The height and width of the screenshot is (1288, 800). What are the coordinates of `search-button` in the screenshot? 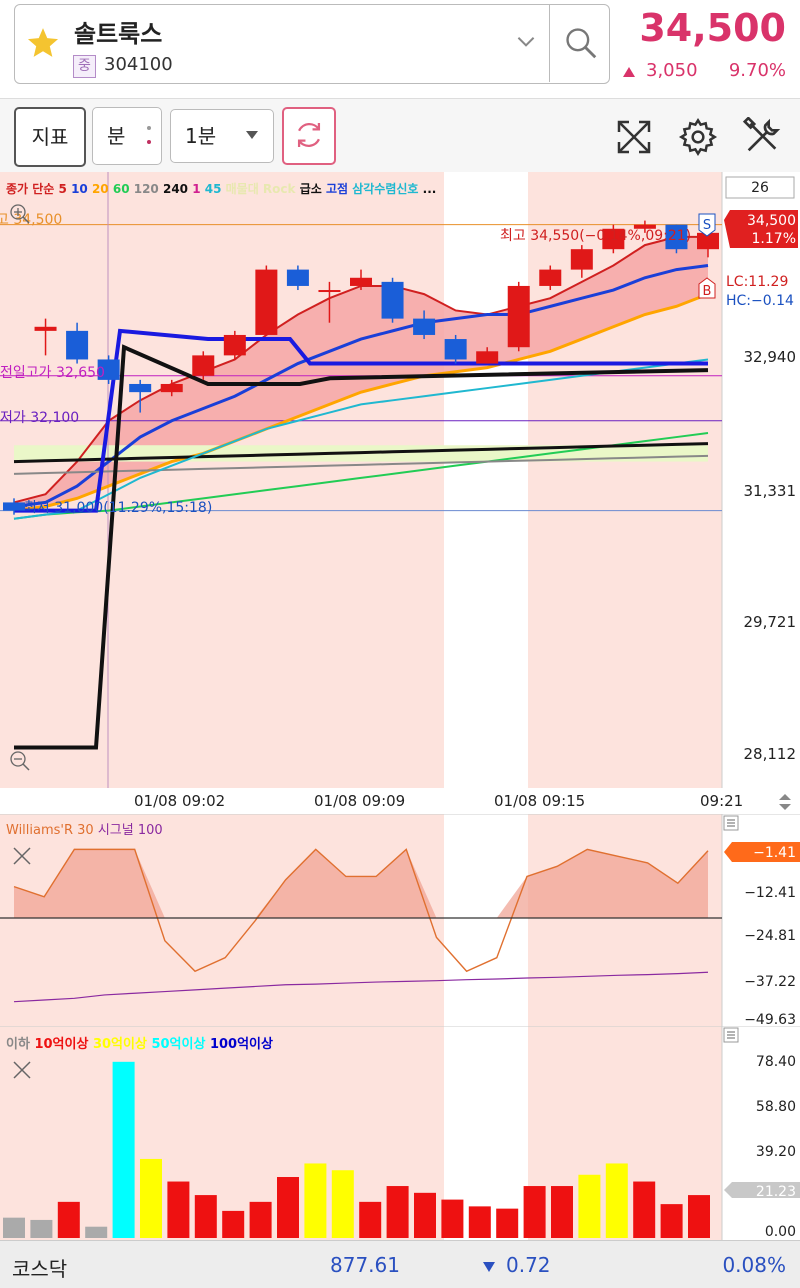 It's located at (579, 43).